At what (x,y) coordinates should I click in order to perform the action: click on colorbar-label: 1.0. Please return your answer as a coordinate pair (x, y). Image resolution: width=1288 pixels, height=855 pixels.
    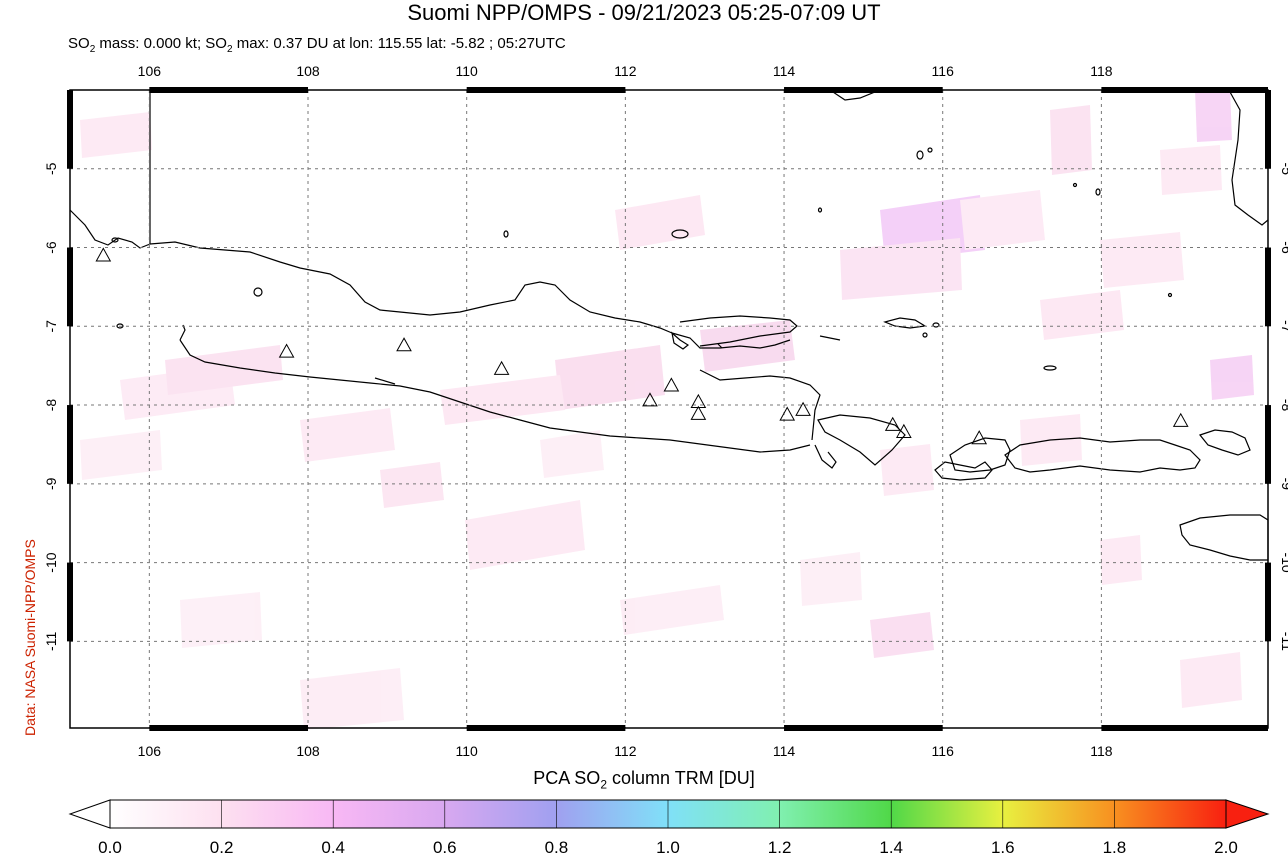
    Looking at the image, I should click on (668, 846).